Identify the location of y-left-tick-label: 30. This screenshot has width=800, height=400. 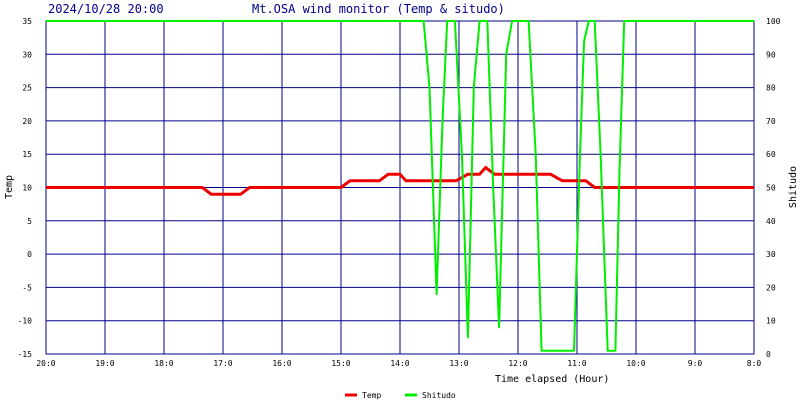
(27, 54).